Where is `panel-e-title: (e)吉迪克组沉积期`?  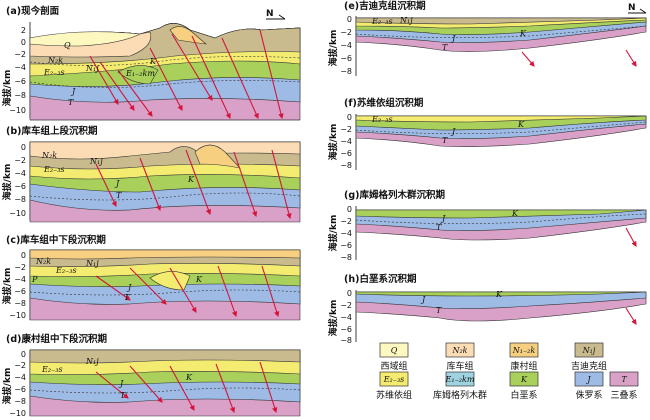
panel-e-title: (e)吉迪克组沉积期 is located at coordinates (385, 6).